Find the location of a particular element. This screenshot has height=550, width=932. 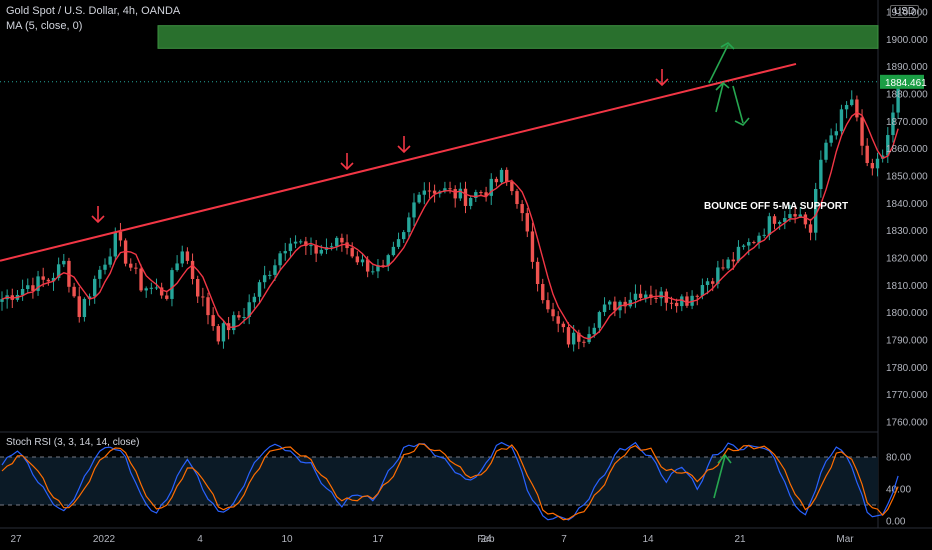

last-price-label: 1884.461 is located at coordinates (906, 83).